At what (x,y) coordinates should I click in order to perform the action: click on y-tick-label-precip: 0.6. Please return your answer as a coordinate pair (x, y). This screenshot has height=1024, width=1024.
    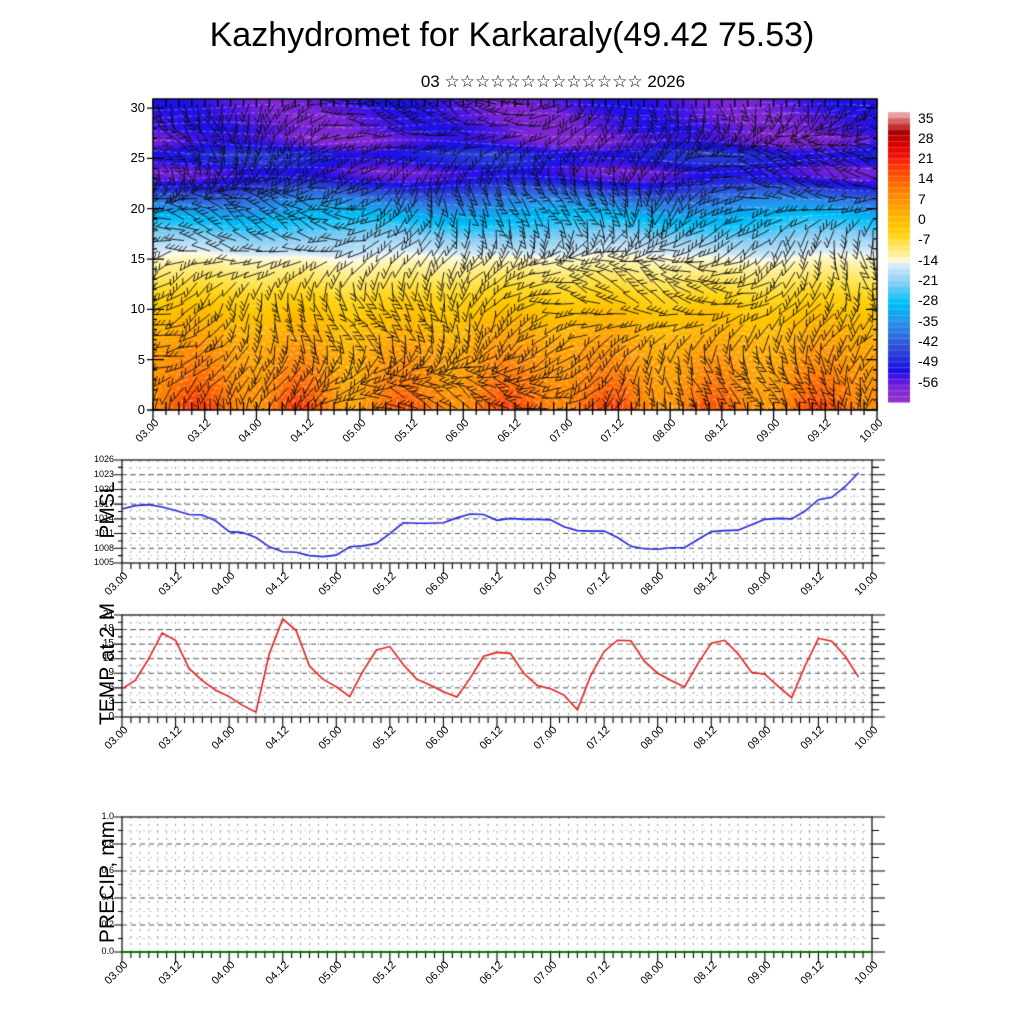
    Looking at the image, I should click on (107, 870).